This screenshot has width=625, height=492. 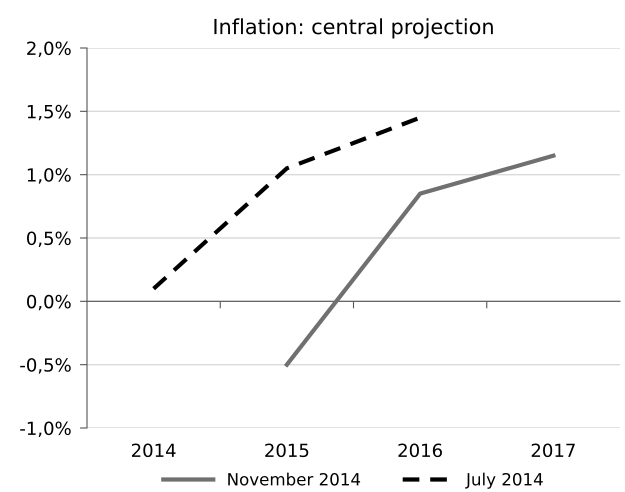 I want to click on x-tick-label: 2016, so click(x=420, y=451).